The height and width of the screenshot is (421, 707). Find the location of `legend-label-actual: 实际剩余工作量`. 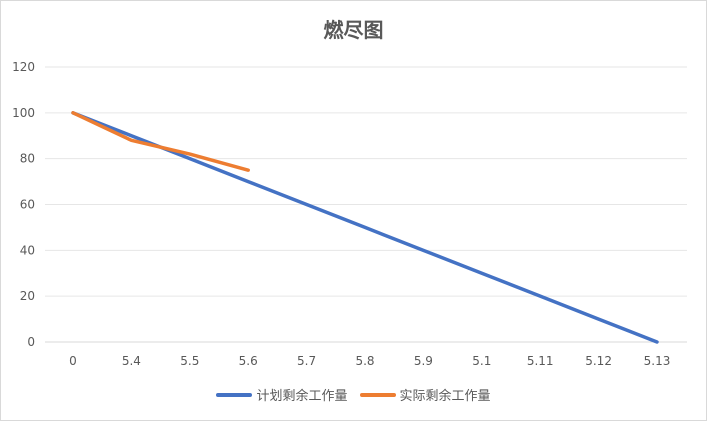

legend-label-actual: 实际剩余工作量 is located at coordinates (445, 396).